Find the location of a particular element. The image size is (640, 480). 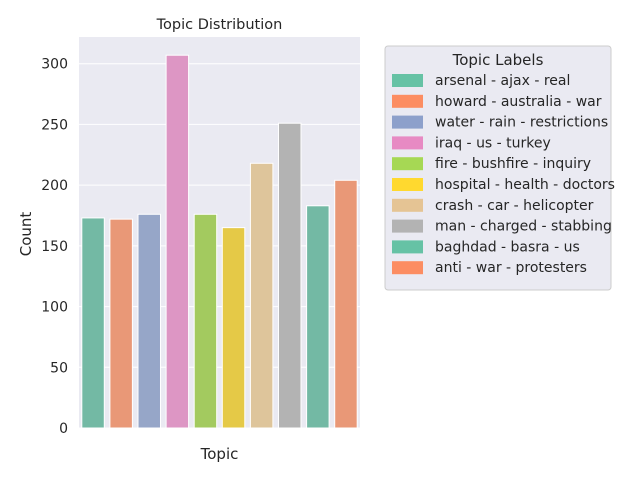

legend-label: man - charged - stabbing is located at coordinates (523, 227).